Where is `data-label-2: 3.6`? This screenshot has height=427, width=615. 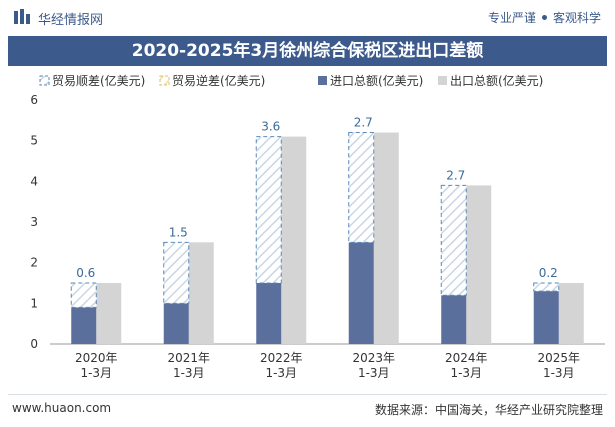 data-label-2: 3.6 is located at coordinates (270, 127).